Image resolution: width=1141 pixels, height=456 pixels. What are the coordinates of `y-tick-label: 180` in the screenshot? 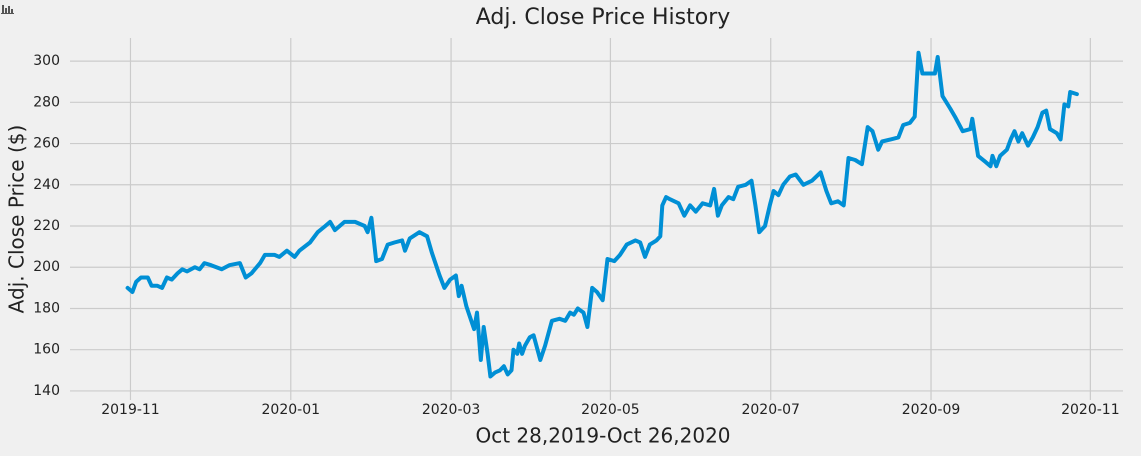 It's located at (46, 308).